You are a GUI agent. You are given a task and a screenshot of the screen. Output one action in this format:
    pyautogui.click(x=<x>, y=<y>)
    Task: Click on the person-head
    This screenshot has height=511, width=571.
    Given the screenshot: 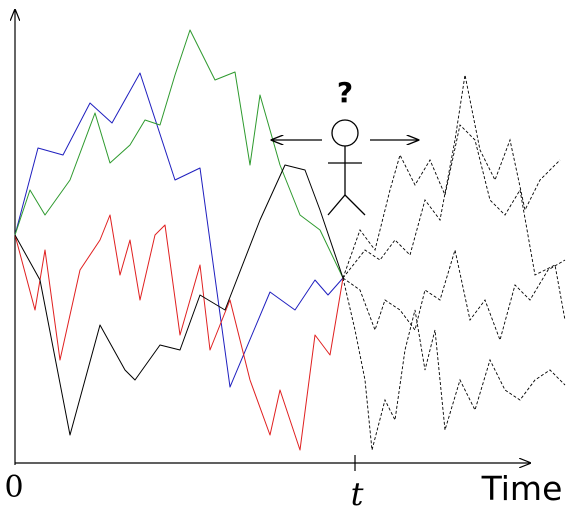 What is the action you would take?
    pyautogui.click(x=345, y=133)
    